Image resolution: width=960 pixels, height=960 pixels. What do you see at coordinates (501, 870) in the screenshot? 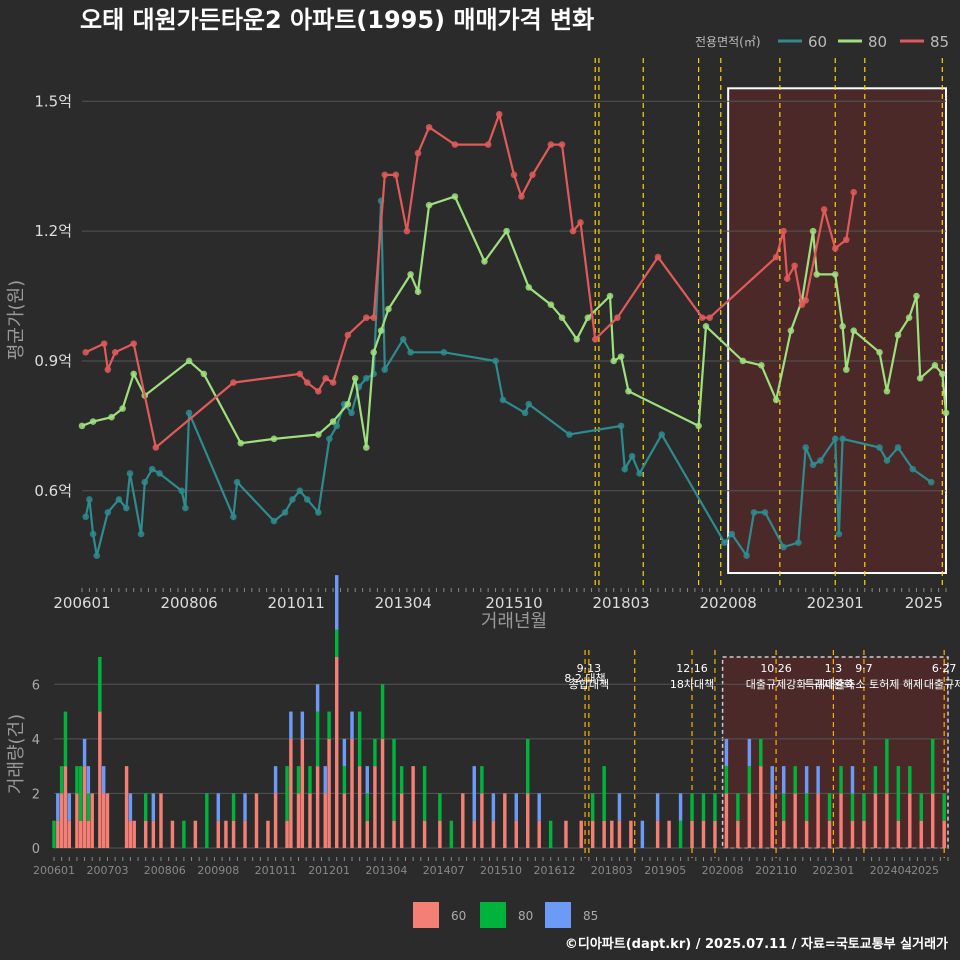
I see `volume-x-tick-label: 201510` at bounding box center [501, 870].